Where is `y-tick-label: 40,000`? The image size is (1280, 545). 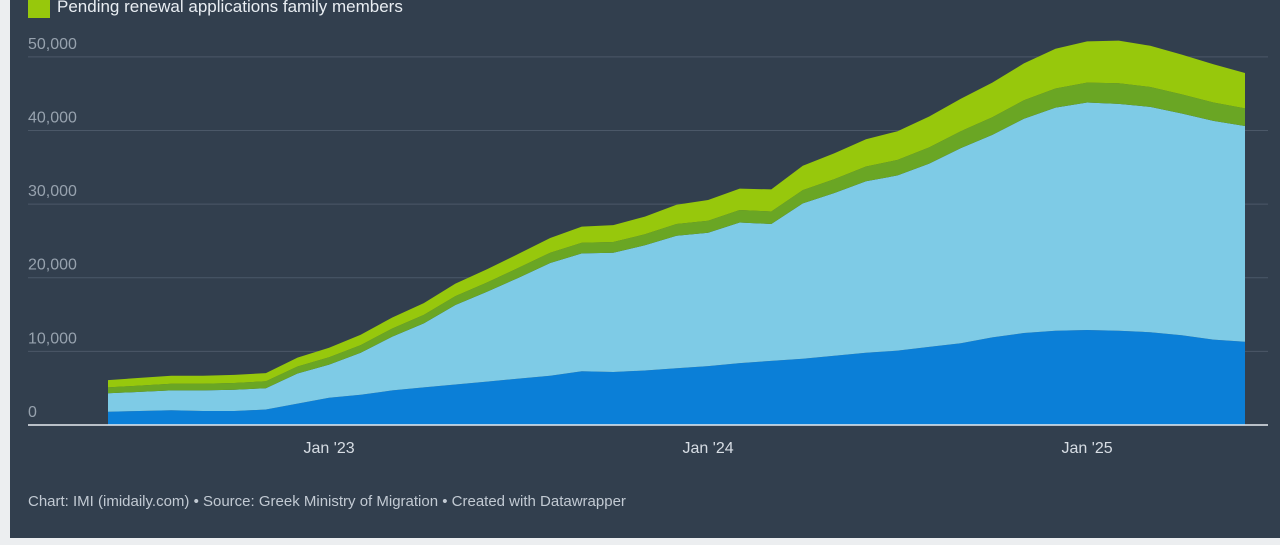 y-tick-label: 40,000 is located at coordinates (52, 117).